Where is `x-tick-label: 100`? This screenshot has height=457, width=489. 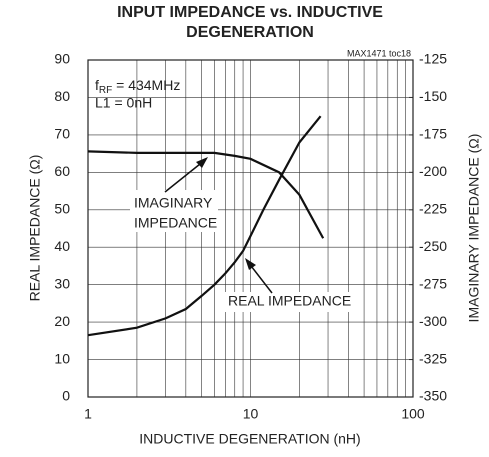 x-tick-label: 100 is located at coordinates (413, 414).